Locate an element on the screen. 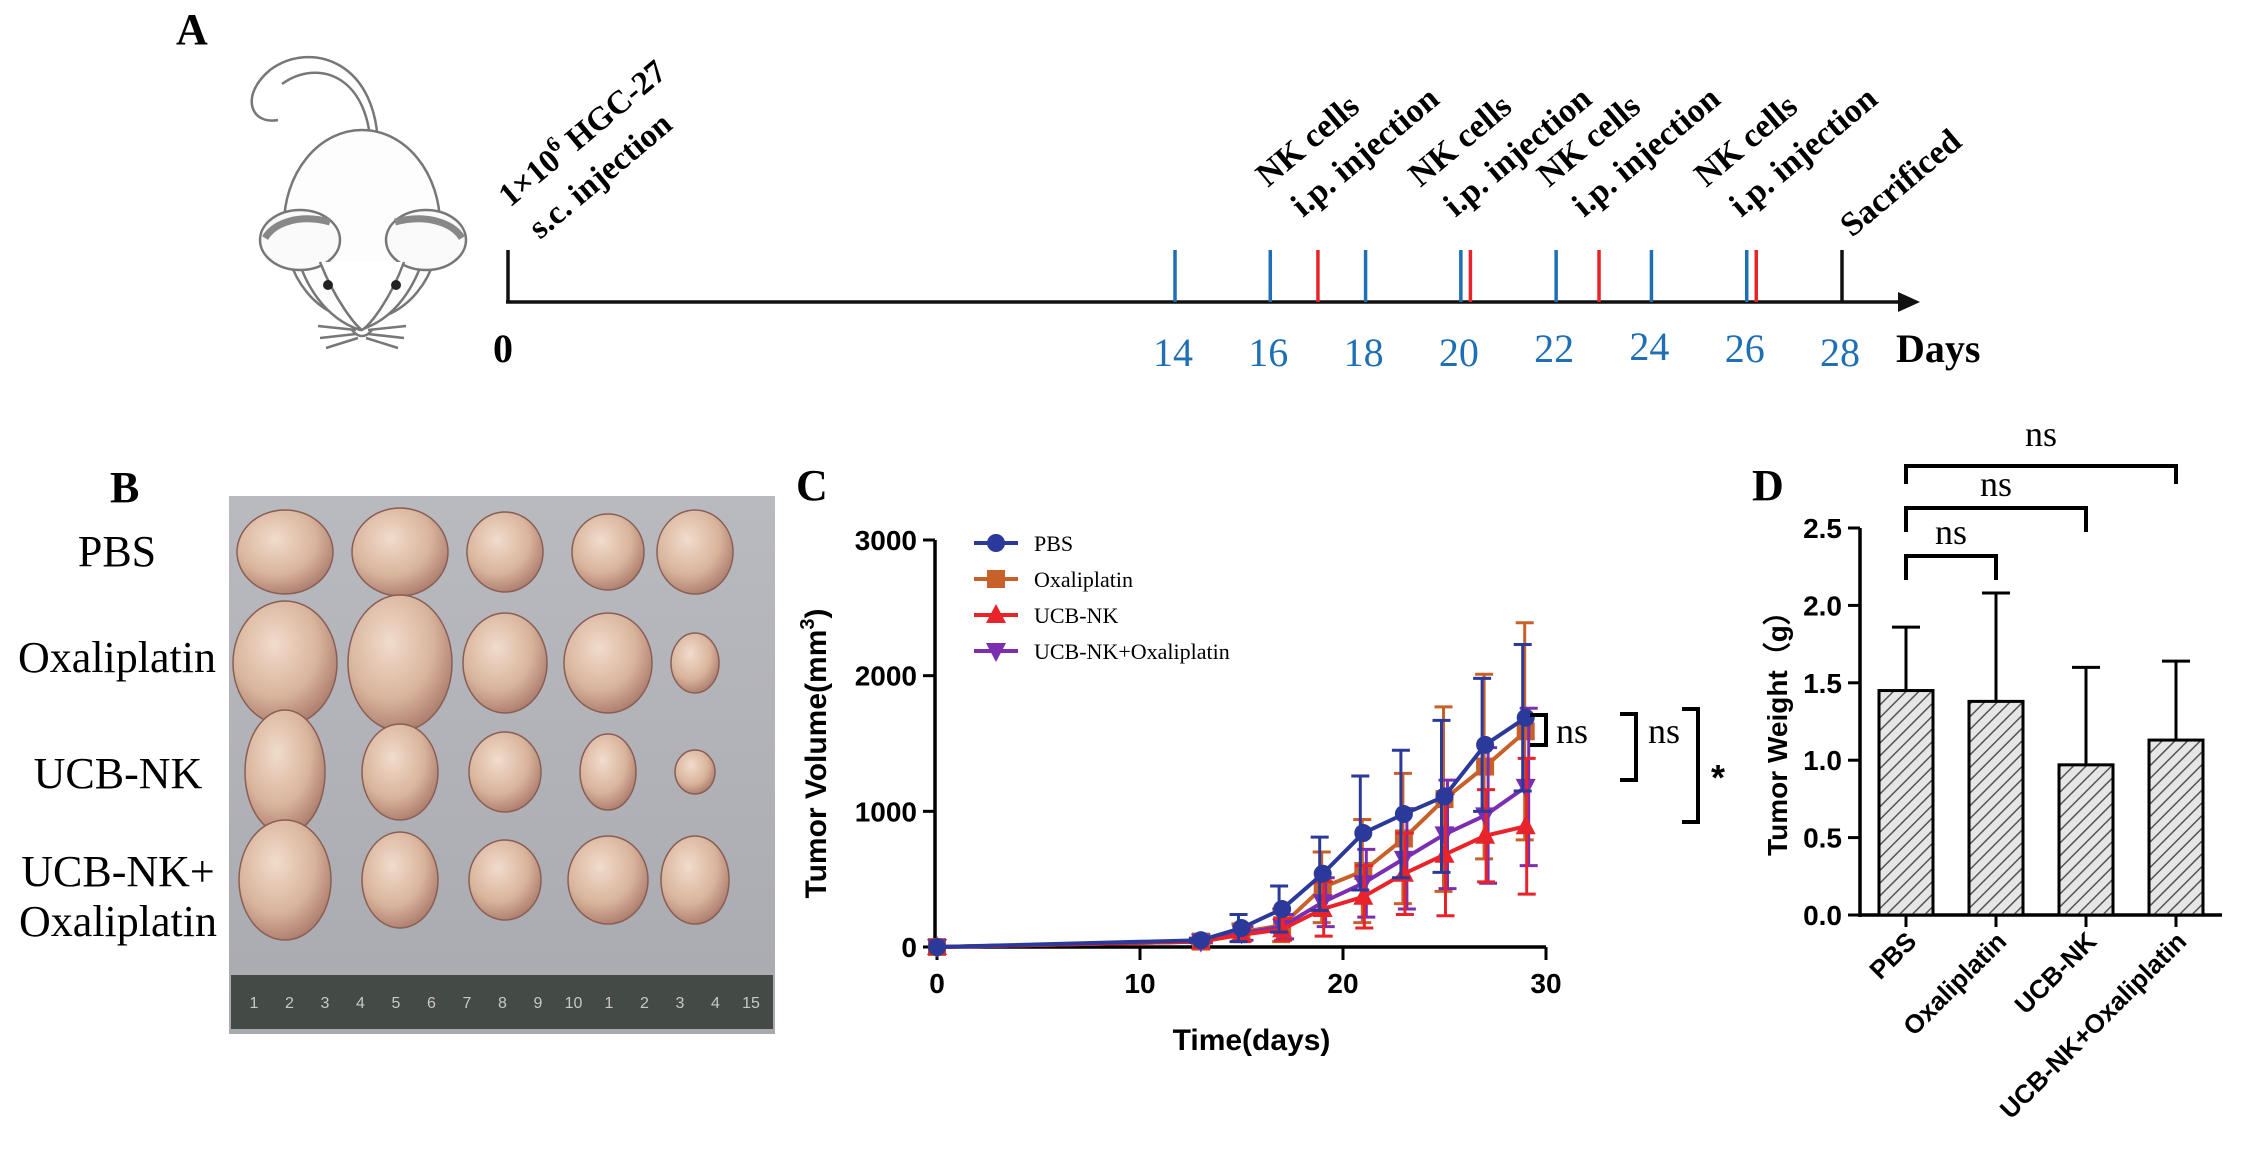  ruler-label: 1 is located at coordinates (609, 1003).